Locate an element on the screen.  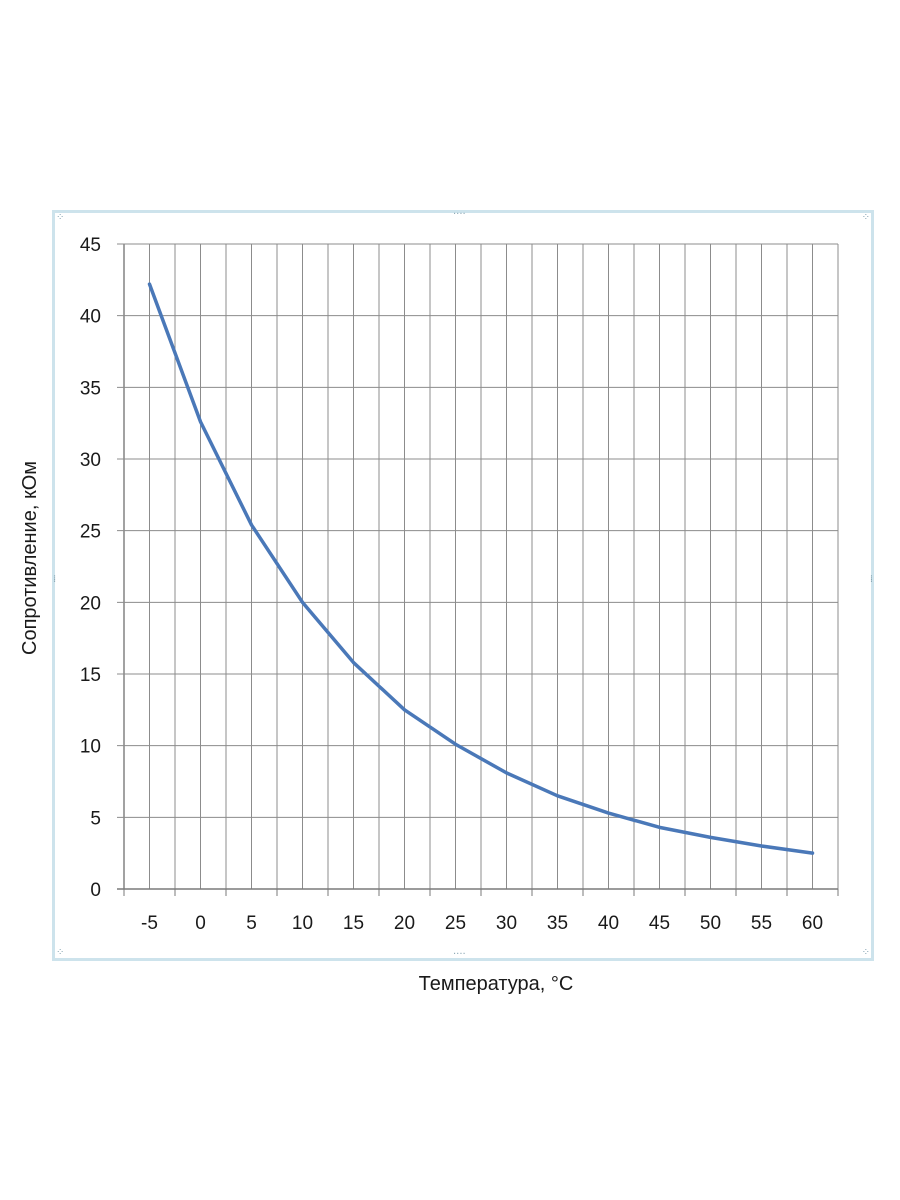
x-tick-label: 55 is located at coordinates (761, 923).